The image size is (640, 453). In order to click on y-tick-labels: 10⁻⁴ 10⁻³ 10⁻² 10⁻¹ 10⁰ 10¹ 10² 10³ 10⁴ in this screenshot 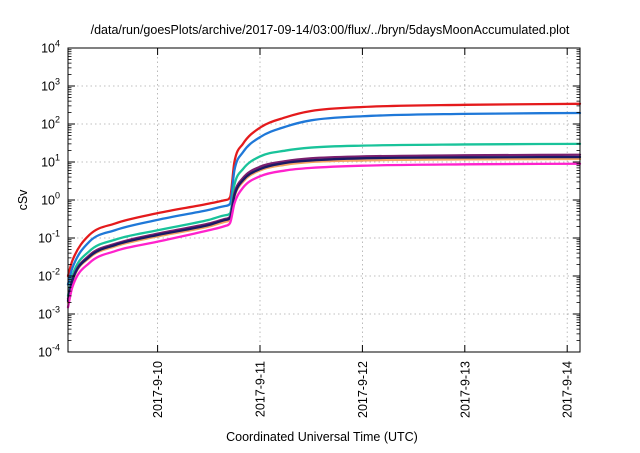, I will do `click(49, 199)`.